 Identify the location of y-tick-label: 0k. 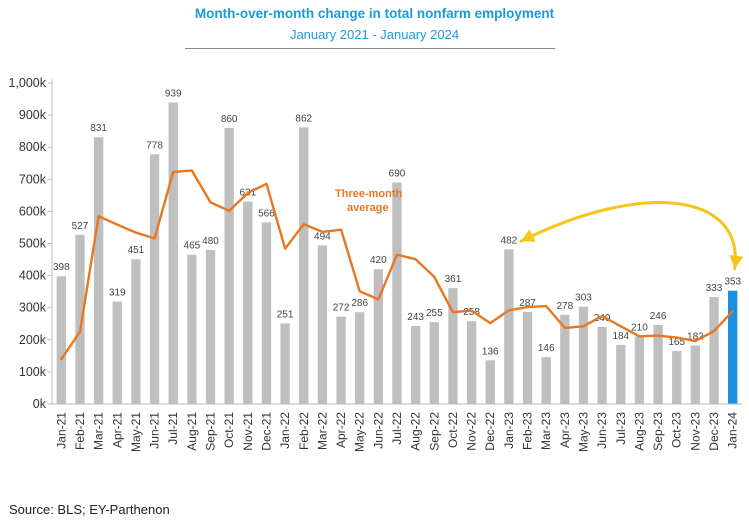
(40, 404).